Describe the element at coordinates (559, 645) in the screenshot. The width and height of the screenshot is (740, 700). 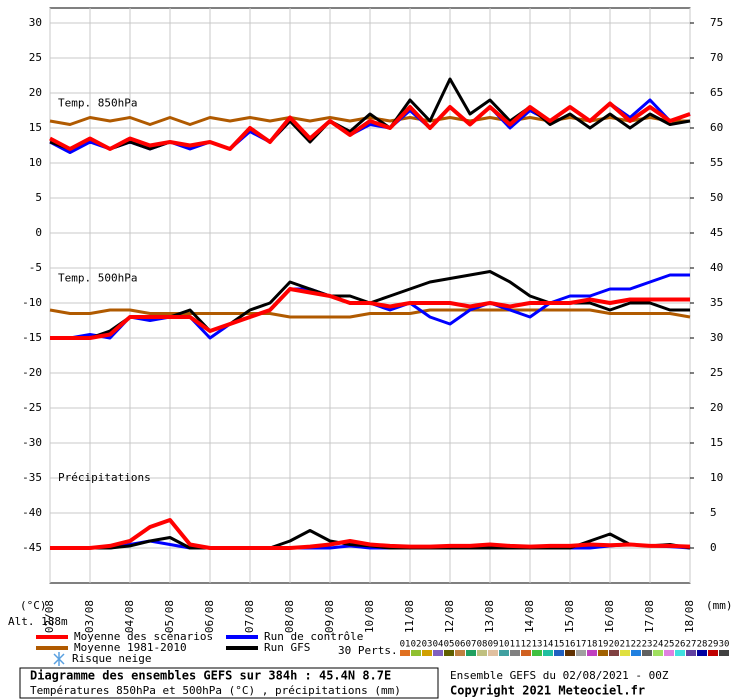
I see `member-label: 15` at that location.